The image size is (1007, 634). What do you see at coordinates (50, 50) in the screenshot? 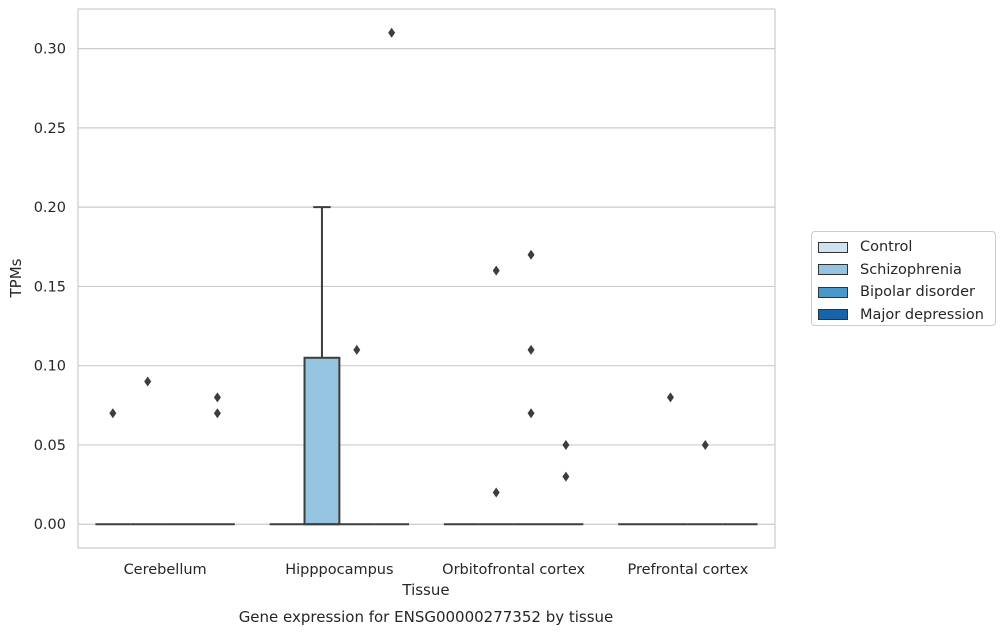
I see `y-tick-label: 0.30` at bounding box center [50, 50].